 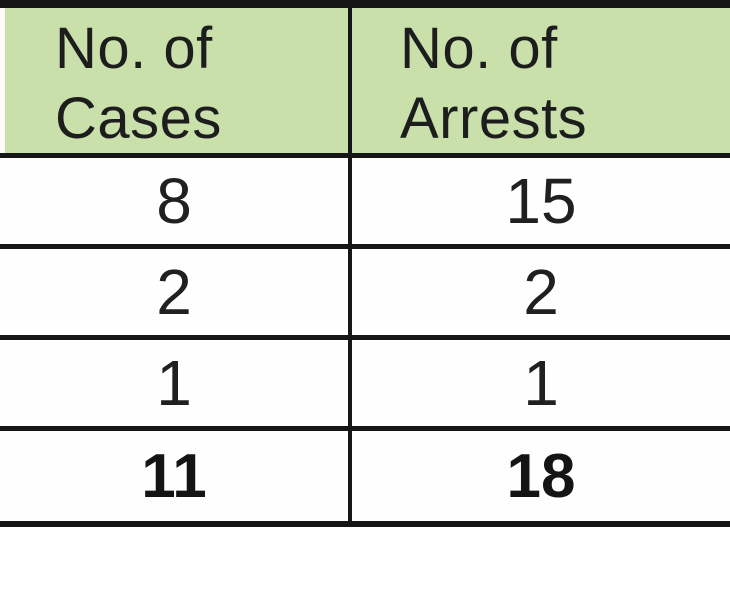 I want to click on header-cases-line1: No. of, so click(x=134, y=48).